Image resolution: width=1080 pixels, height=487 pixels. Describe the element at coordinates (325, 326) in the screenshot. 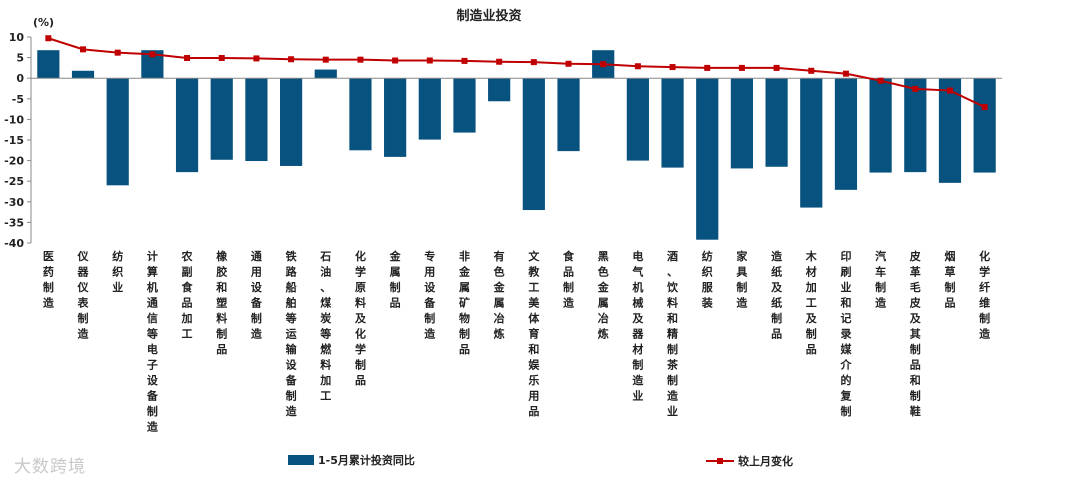

I see `x-tick-label: 石油、煤炭等燃料加工` at that location.